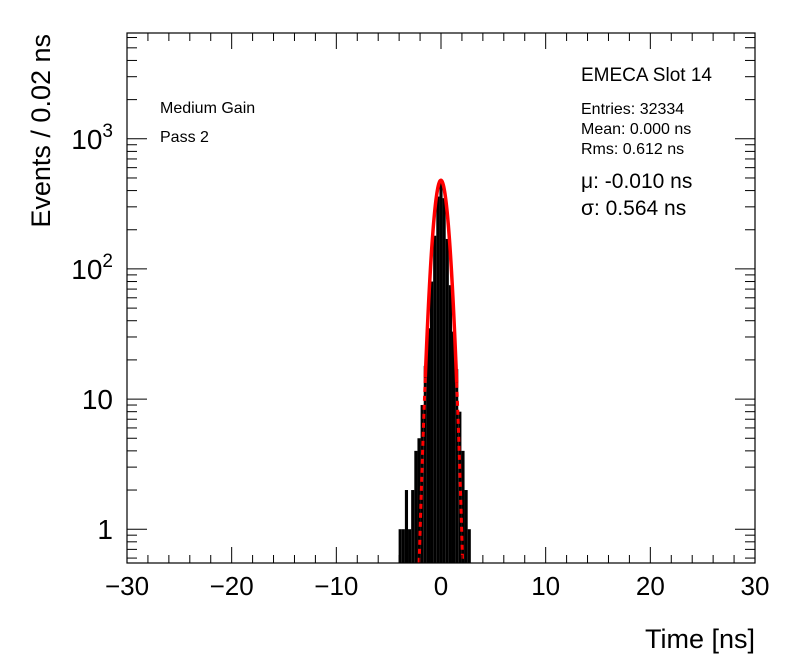  Describe the element at coordinates (184, 137) in the screenshot. I see `pass-label: Pass 2` at that location.